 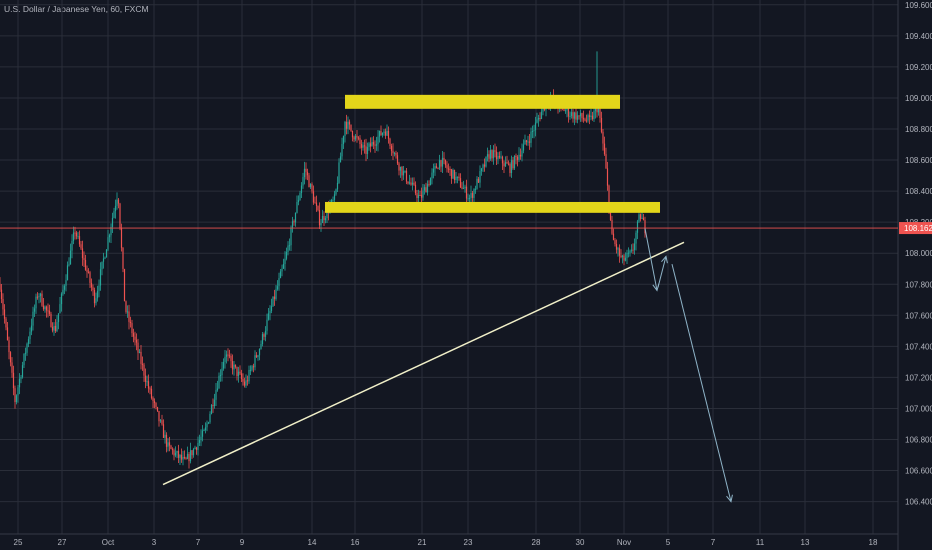 I want to click on y-tick-label: 109.600, so click(x=918, y=5).